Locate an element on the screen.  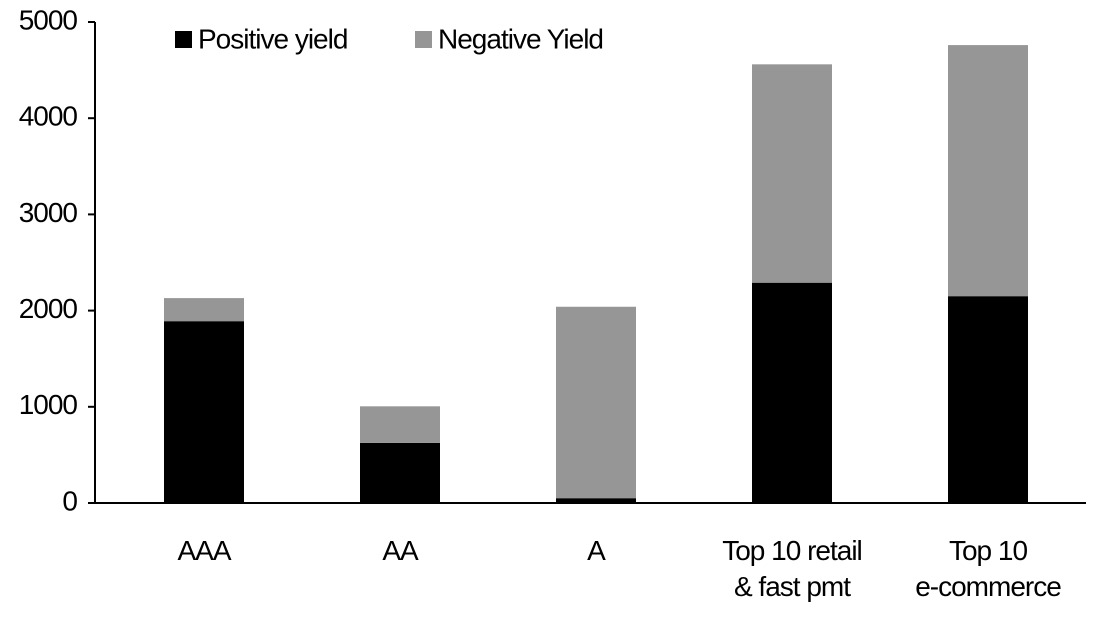
x-tick-label: A is located at coordinates (596, 550).